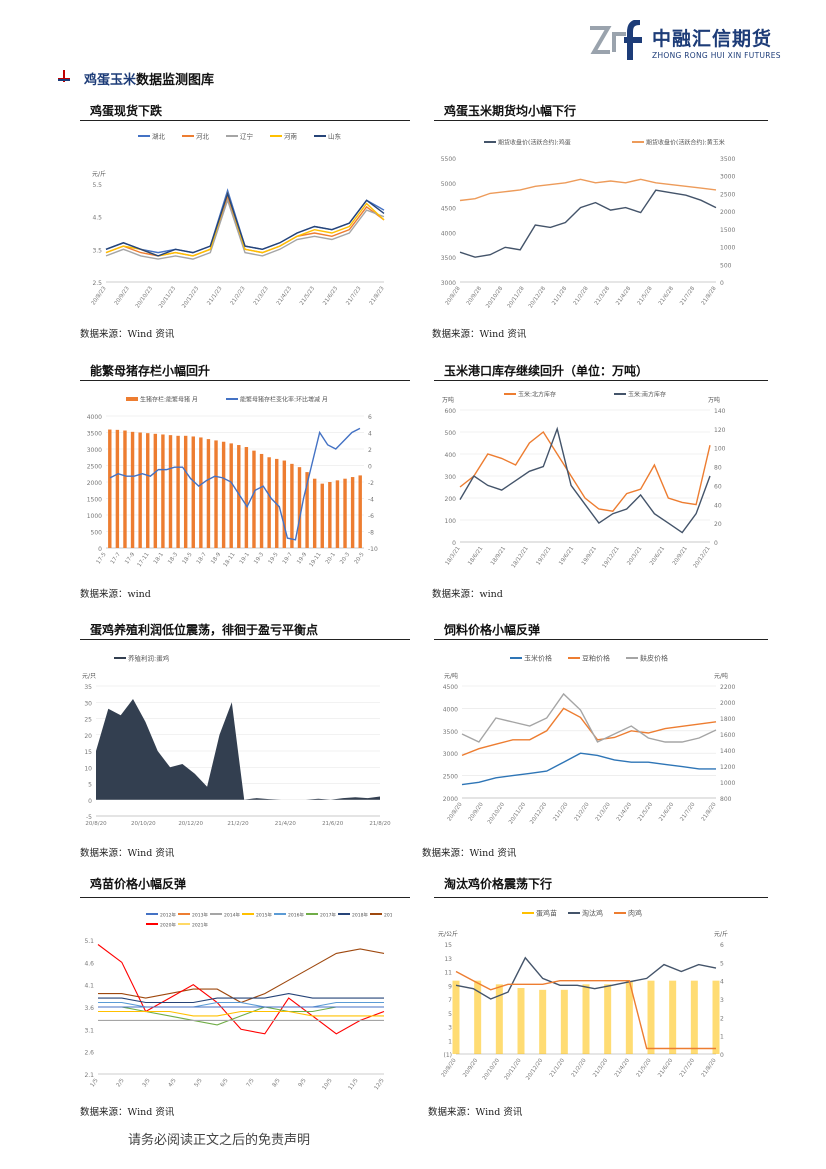 The image size is (826, 1169). Describe the element at coordinates (330, 295) in the screenshot. I see `x-tick-label: 21/6/23` at that location.